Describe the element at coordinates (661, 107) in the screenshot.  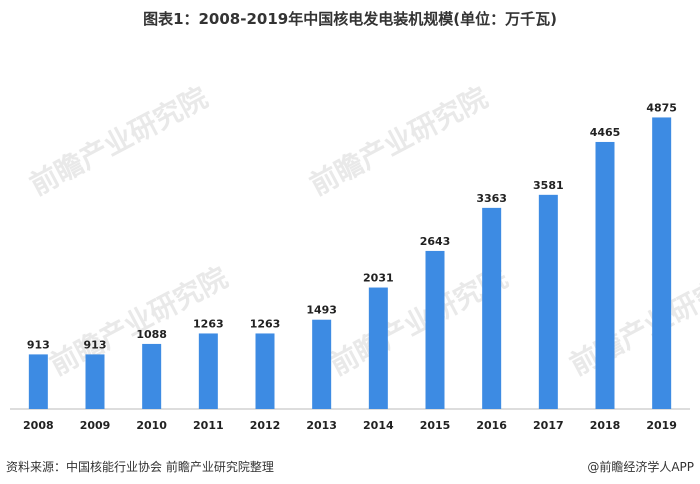
I see `data-label-2019: 4875` at that location.